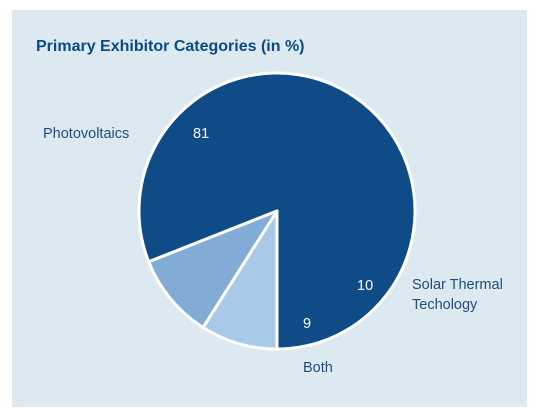 Image resolution: width=539 pixels, height=419 pixels. What do you see at coordinates (307, 324) in the screenshot?
I see `value-label-both: 9` at bounding box center [307, 324].